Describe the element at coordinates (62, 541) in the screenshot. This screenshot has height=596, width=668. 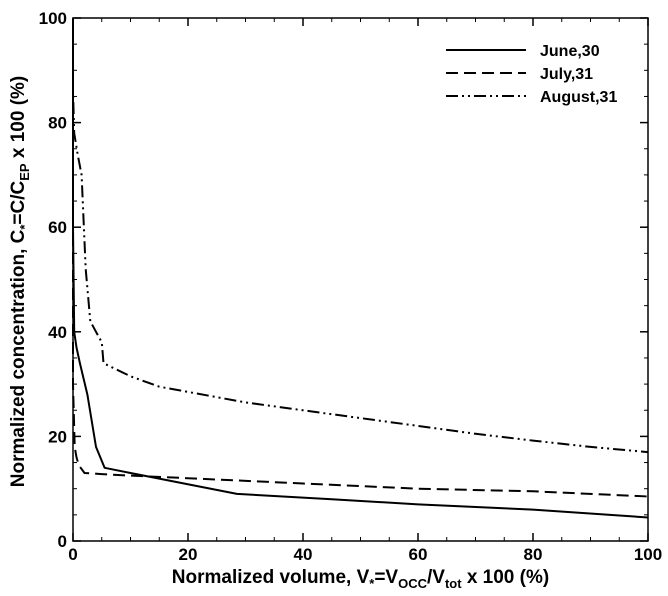
I see `y-tick-label: 0` at that location.